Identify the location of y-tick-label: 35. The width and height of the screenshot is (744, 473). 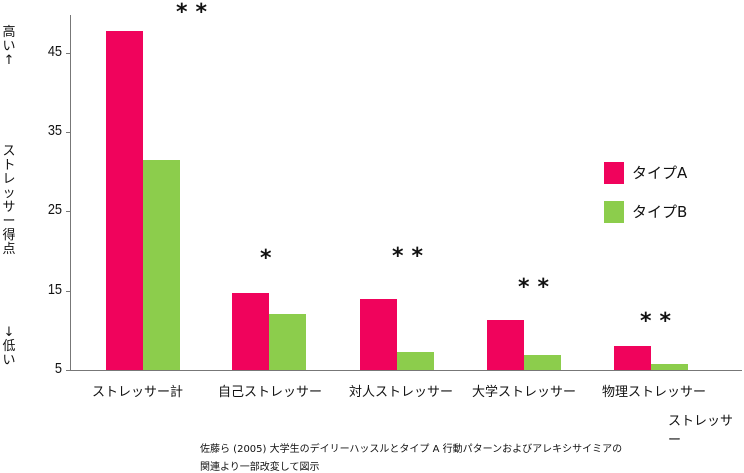
(54, 131).